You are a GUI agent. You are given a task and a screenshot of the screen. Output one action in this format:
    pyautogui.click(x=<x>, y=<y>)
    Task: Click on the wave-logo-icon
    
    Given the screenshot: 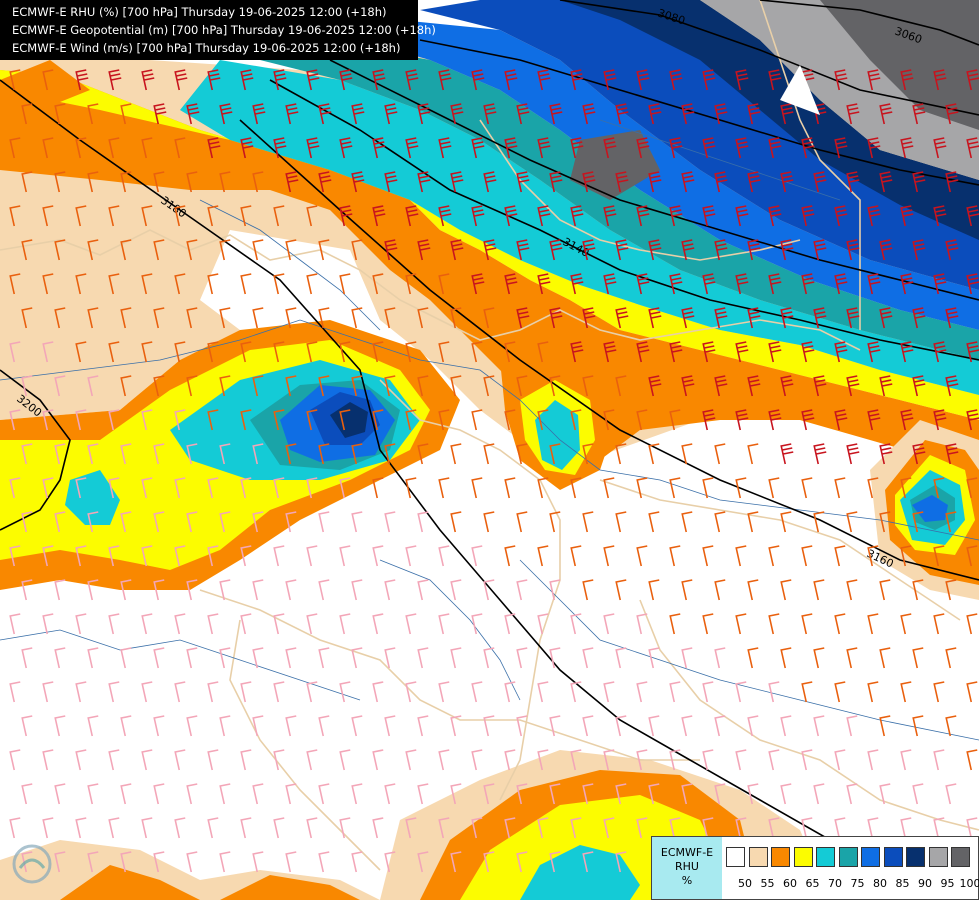 What is the action you would take?
    pyautogui.click(x=32, y=864)
    